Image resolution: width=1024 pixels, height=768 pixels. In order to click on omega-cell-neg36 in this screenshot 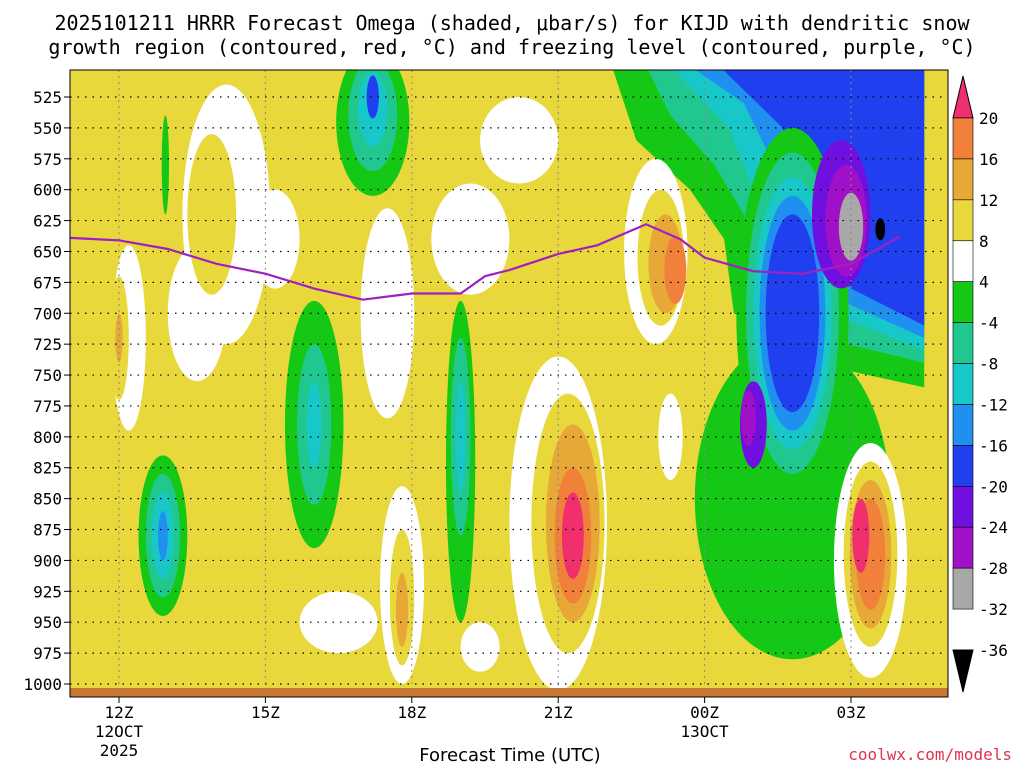, I will do `click(880, 229)`.